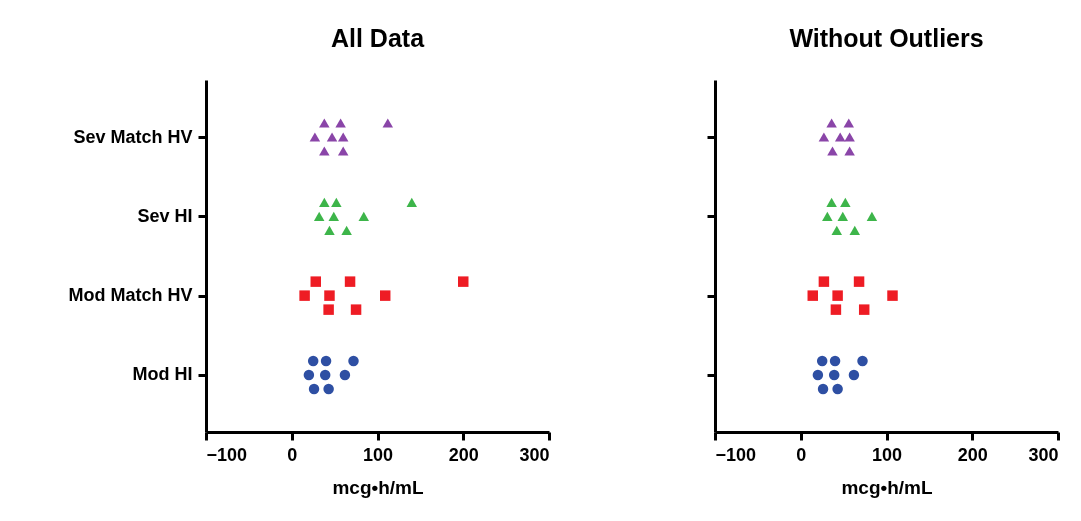 This screenshot has height=521, width=1081. Describe the element at coordinates (165, 215) in the screenshot. I see `y-tick-label: Sev HI` at that location.